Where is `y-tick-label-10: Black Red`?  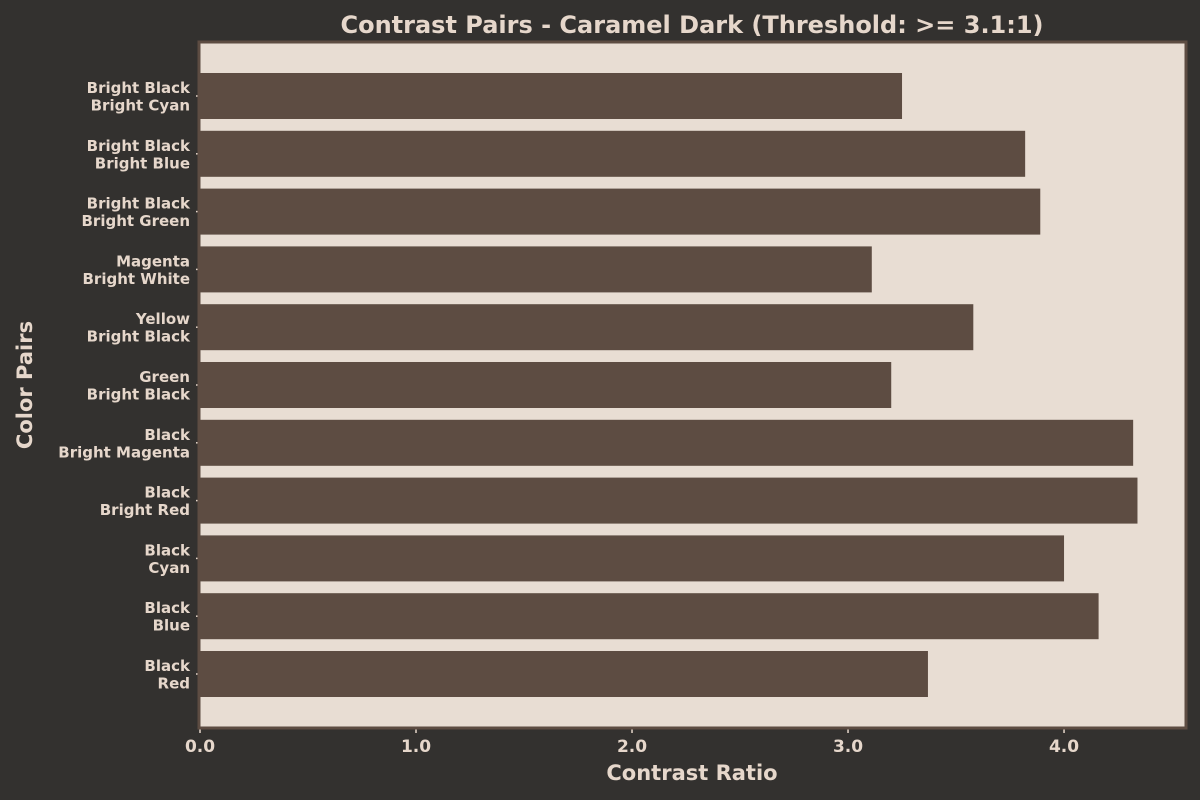 y-tick-label-10: Black Red is located at coordinates (167, 675).